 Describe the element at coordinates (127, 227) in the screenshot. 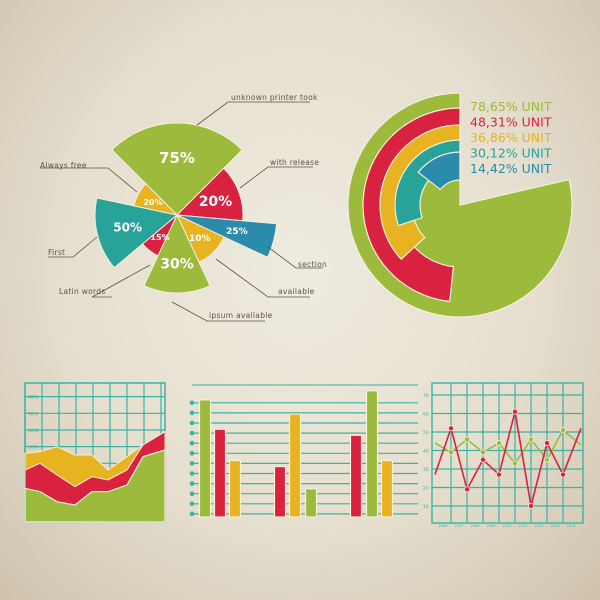

I see `rose-value-label-6: 50%` at that location.